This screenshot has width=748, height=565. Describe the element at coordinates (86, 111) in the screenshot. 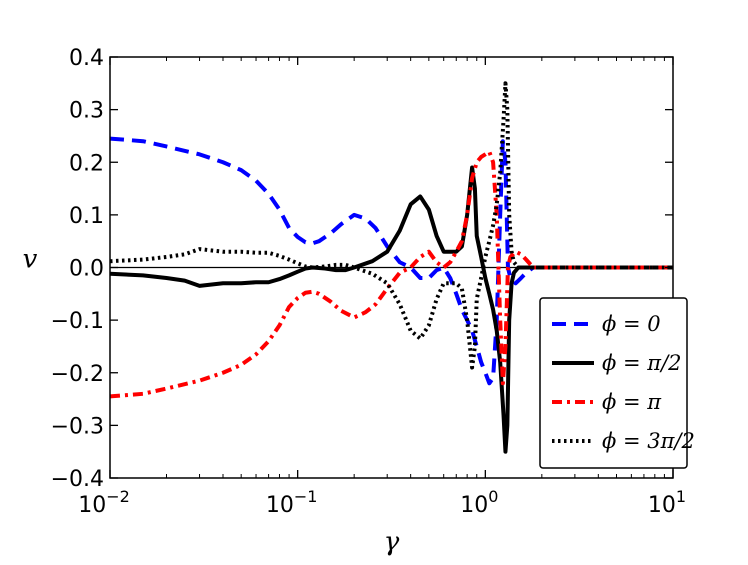

I see `y-tick-label: 0.3` at that location.